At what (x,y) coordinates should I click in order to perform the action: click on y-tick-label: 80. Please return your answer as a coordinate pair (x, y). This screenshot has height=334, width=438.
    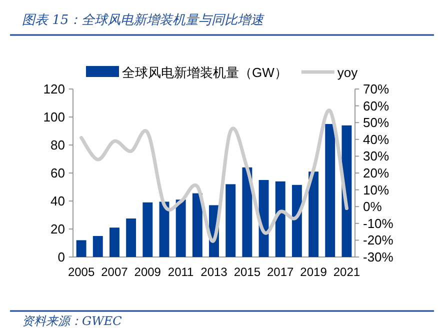
    Looking at the image, I should click on (57, 145).